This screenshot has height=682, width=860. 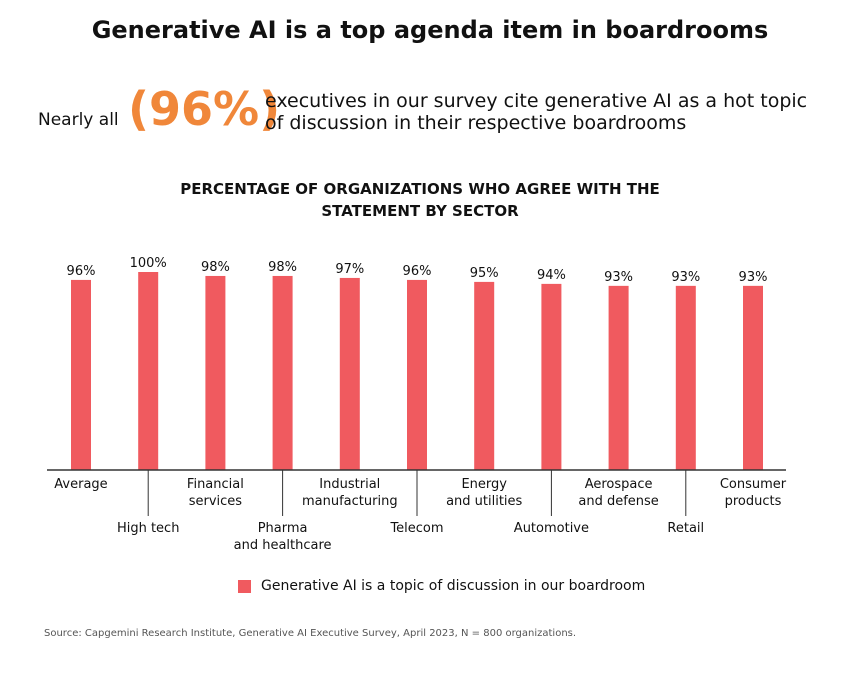 I want to click on data-label: 100%, so click(x=148, y=263).